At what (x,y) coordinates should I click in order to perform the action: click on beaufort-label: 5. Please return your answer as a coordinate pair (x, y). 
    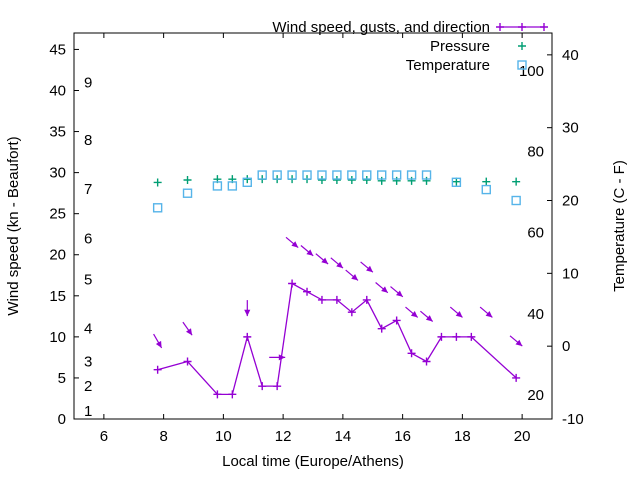
    Looking at the image, I should click on (88, 279).